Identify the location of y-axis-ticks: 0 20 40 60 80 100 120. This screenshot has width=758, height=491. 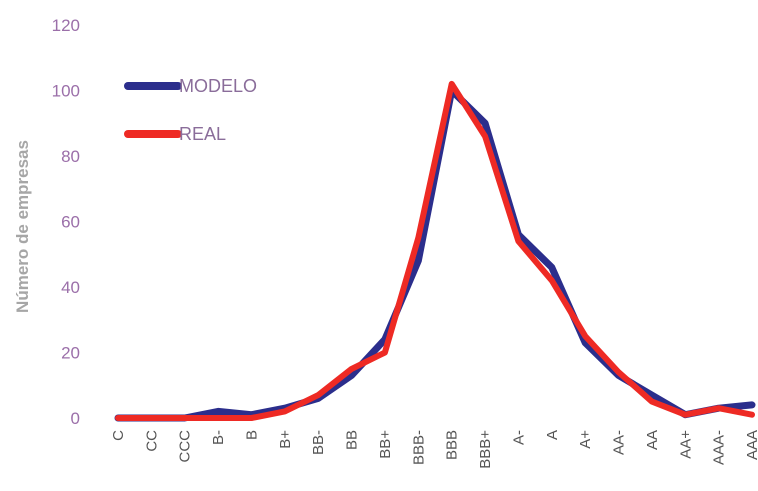
(66, 222).